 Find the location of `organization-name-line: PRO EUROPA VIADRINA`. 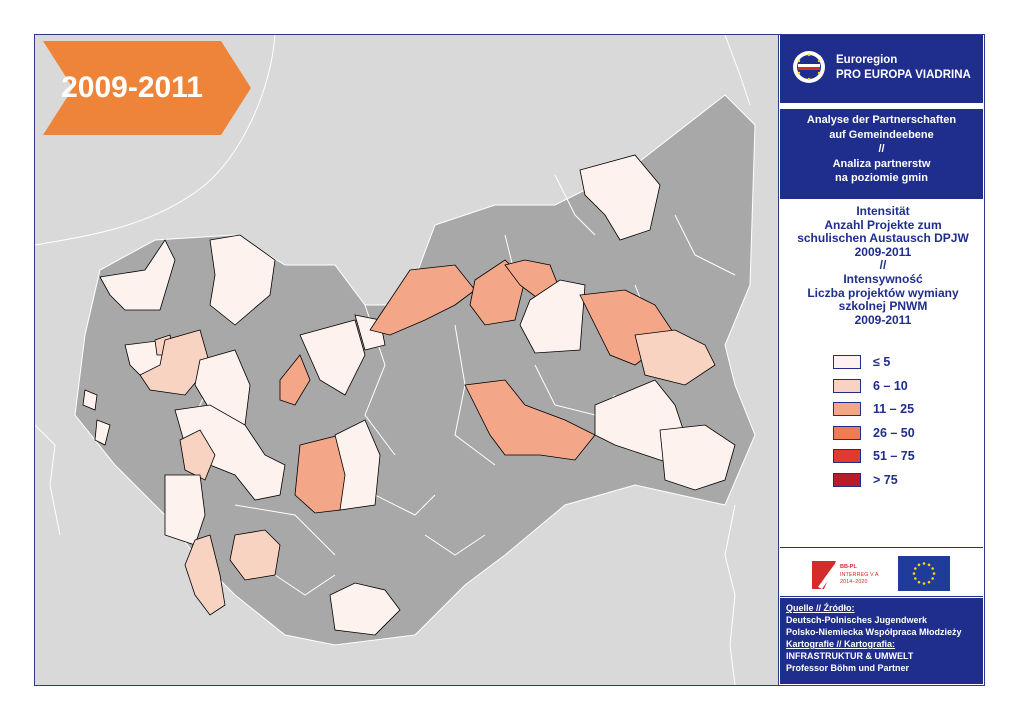

organization-name-line: PRO EUROPA VIADRINA is located at coordinates (903, 75).